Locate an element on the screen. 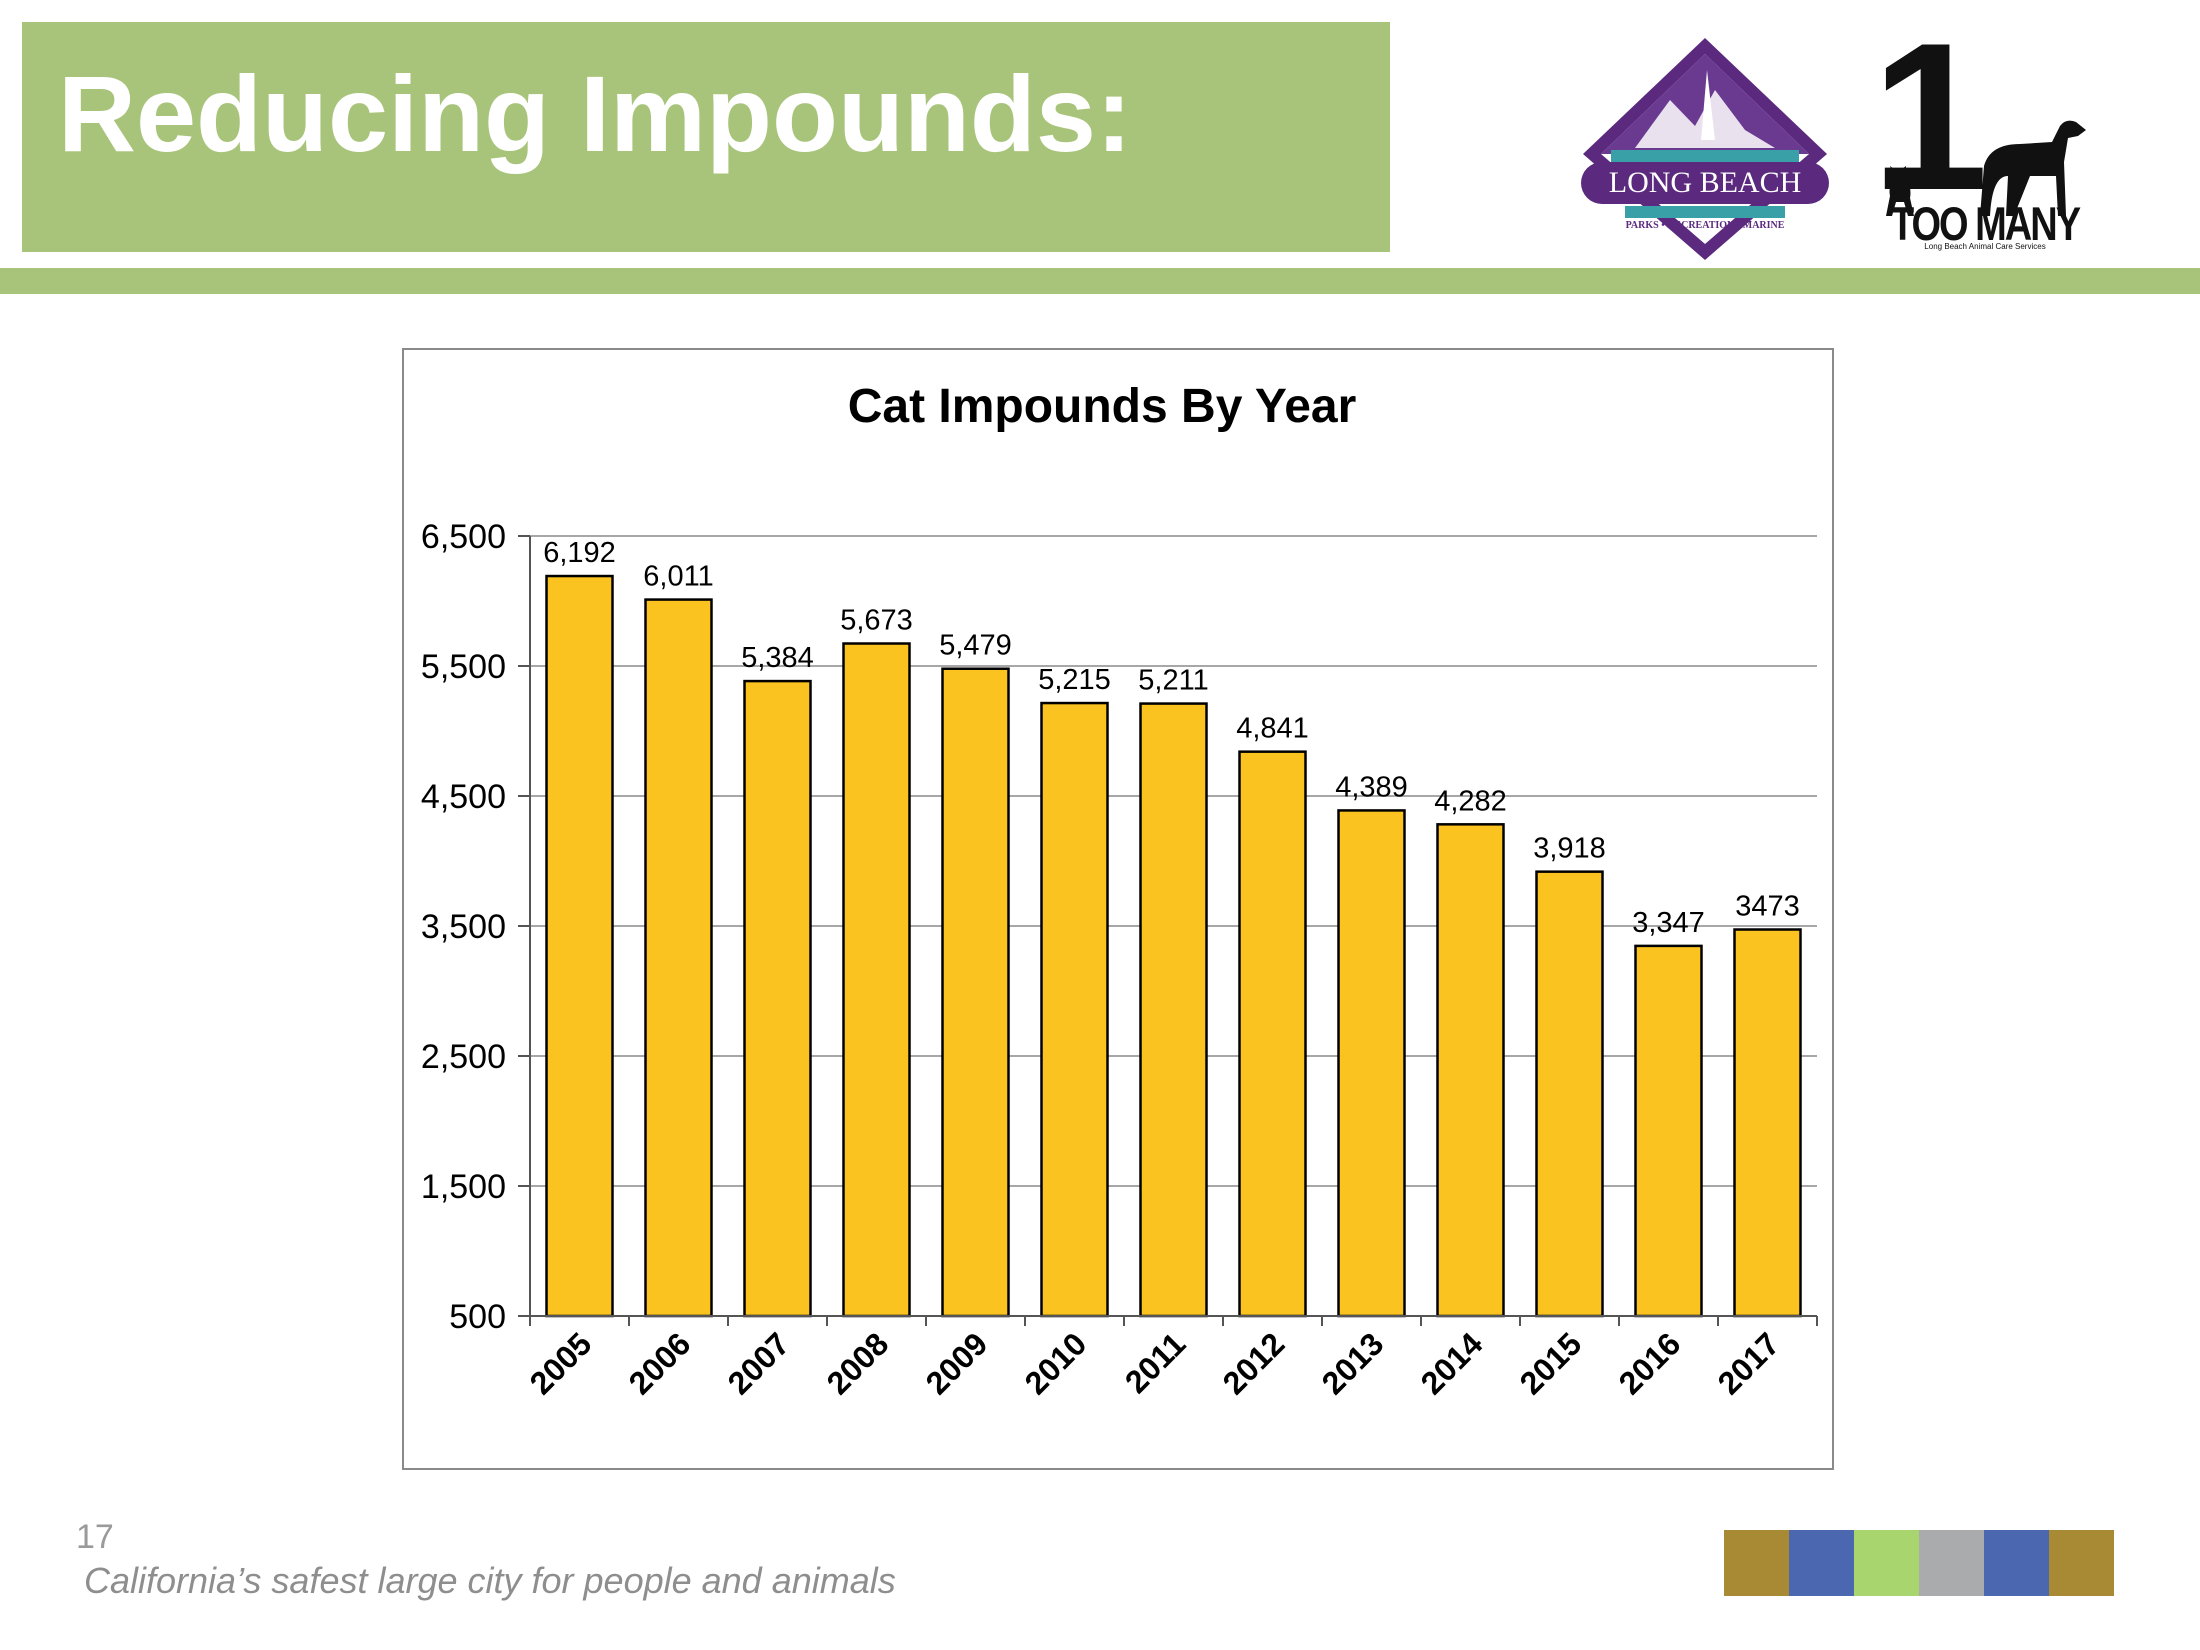 The width and height of the screenshot is (2200, 1650). page-number: 17 is located at coordinates (95, 1537).